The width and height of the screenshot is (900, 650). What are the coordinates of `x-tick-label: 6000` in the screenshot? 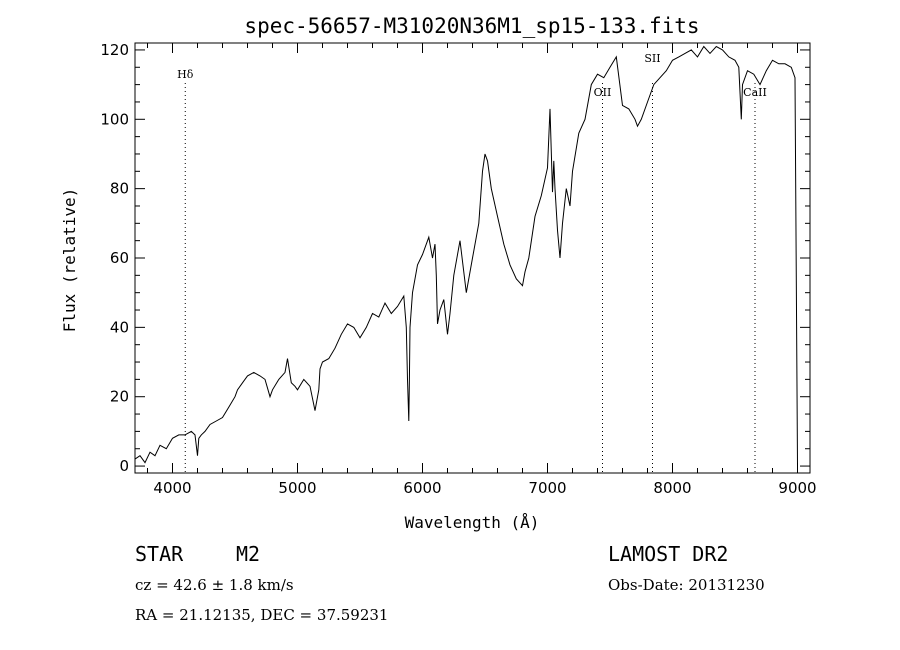 It's located at (422, 488).